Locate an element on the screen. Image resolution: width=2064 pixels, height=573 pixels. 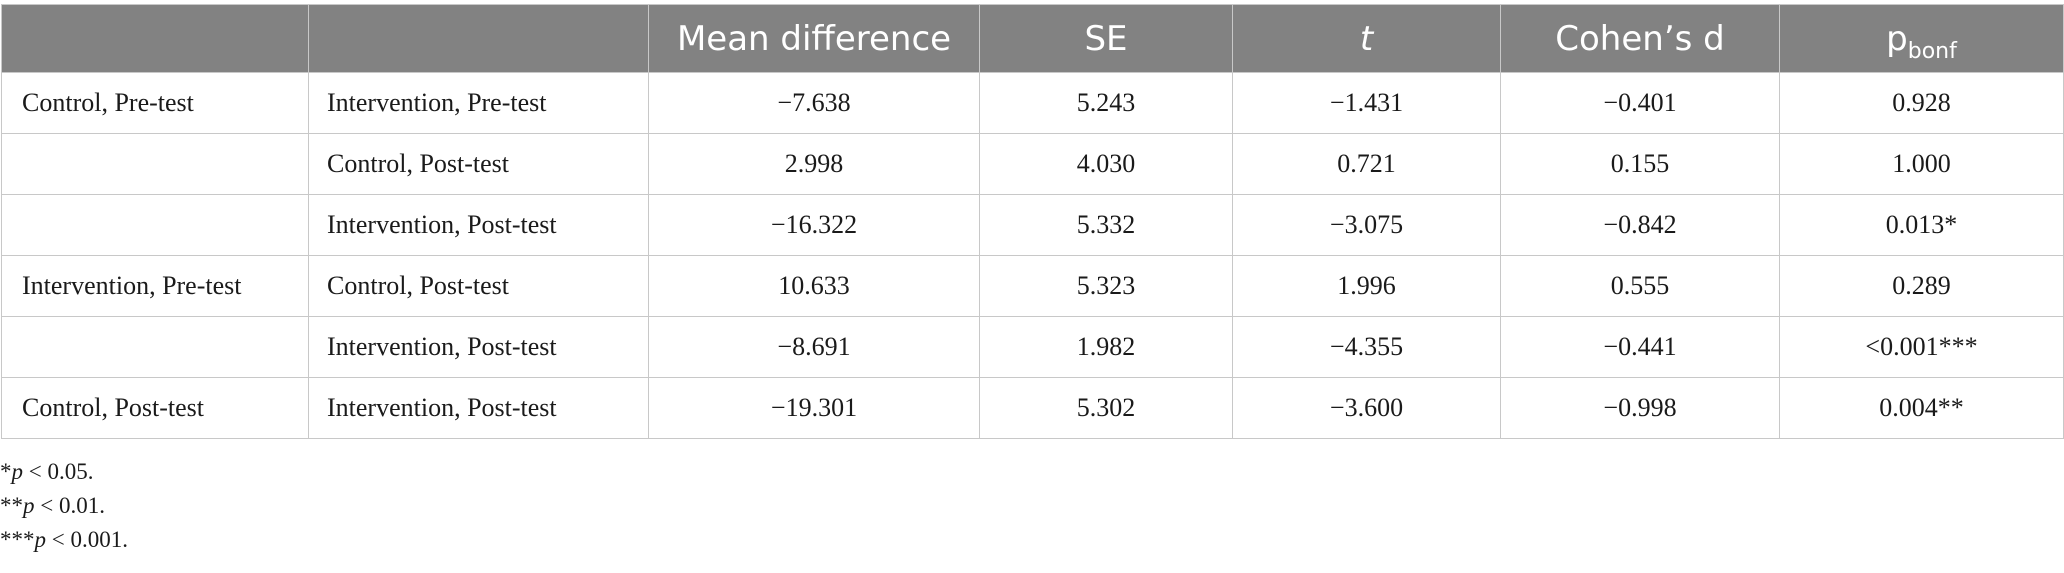
cell-cohens-d: 0.155 is located at coordinates (1640, 164).